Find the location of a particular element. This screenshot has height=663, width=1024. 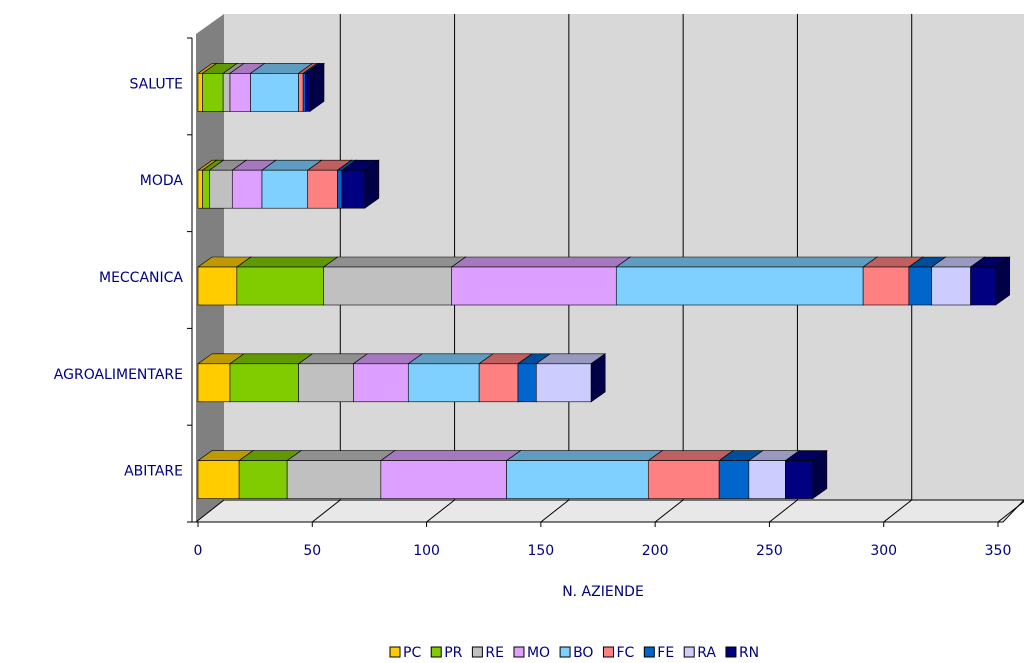

x-tick-label: 350 is located at coordinates (998, 551).